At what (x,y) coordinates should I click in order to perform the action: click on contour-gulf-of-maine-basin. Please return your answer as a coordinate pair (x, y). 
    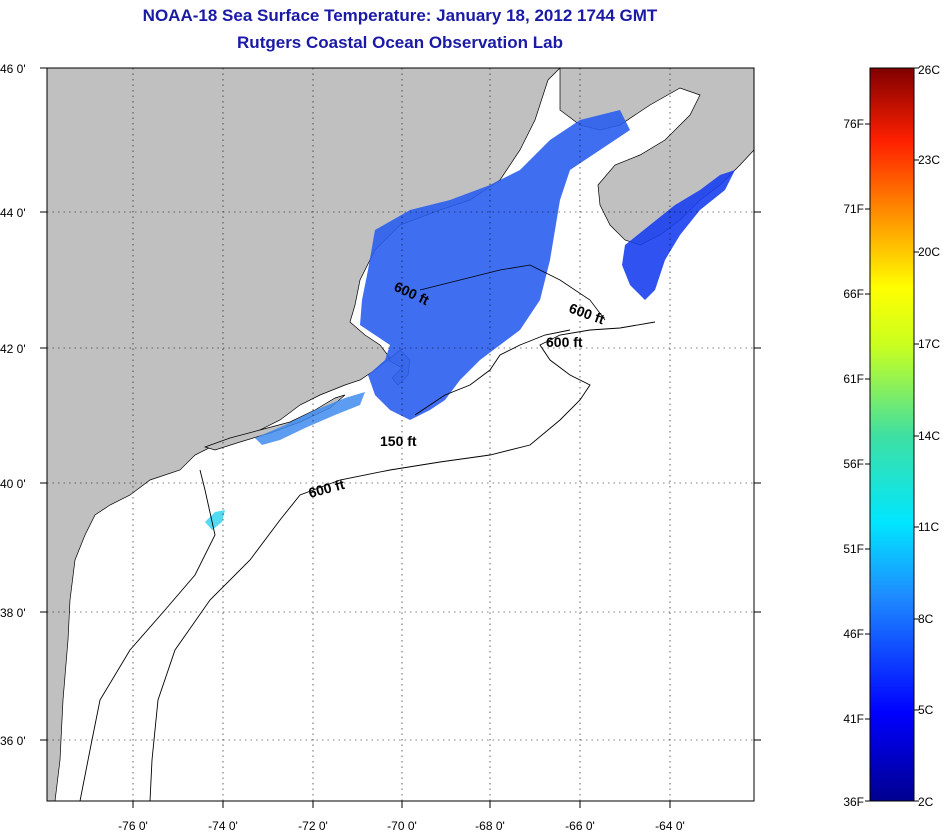
    Looking at the image, I should click on (512, 292).